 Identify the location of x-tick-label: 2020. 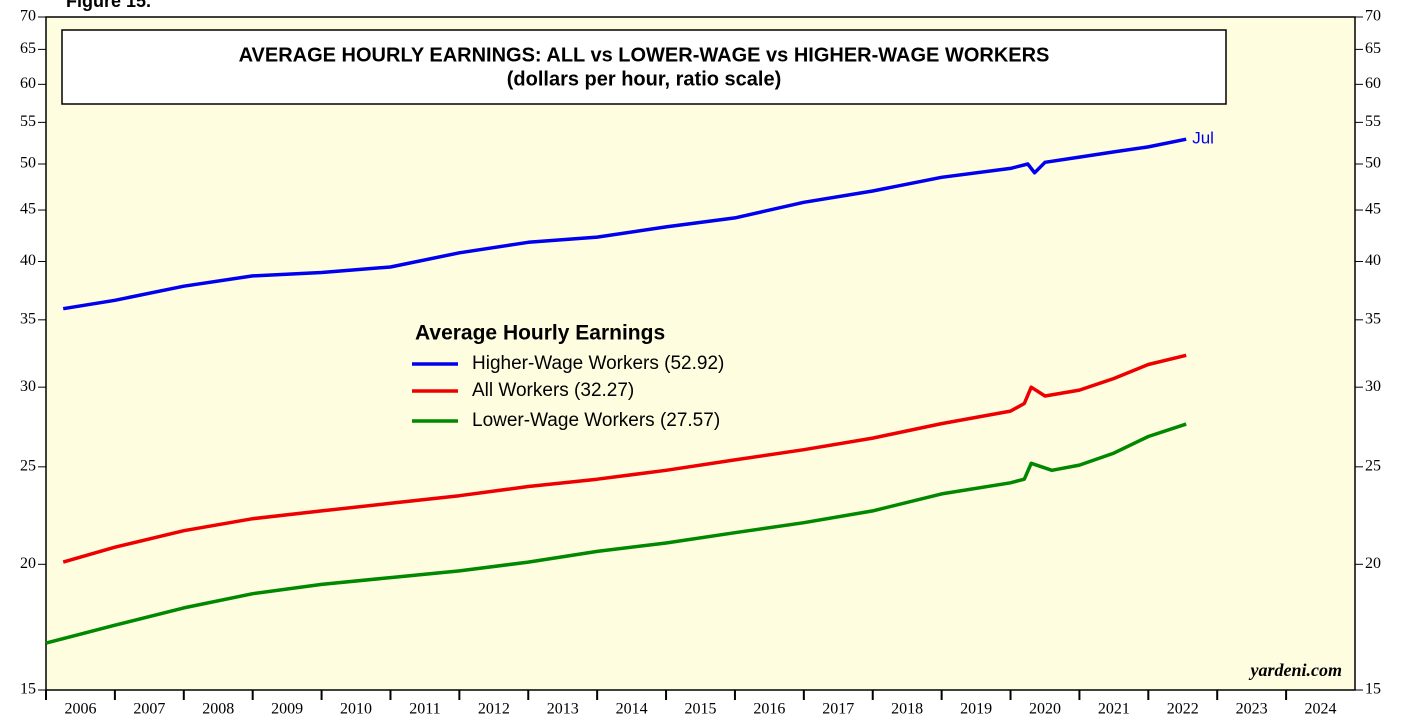
(1045, 709).